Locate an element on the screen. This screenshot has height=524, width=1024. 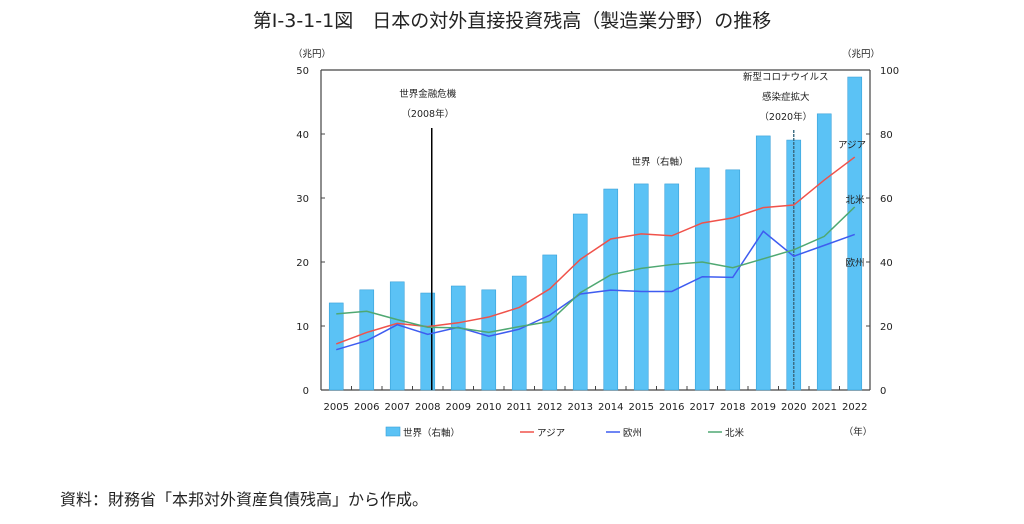
left-tick-label: 10 is located at coordinates (302, 327).